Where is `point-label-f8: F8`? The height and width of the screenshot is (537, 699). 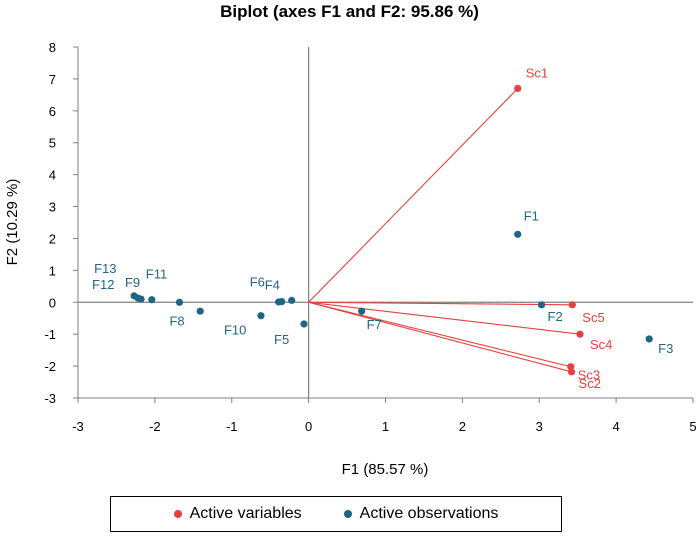 point-label-f8: F8 is located at coordinates (176, 320).